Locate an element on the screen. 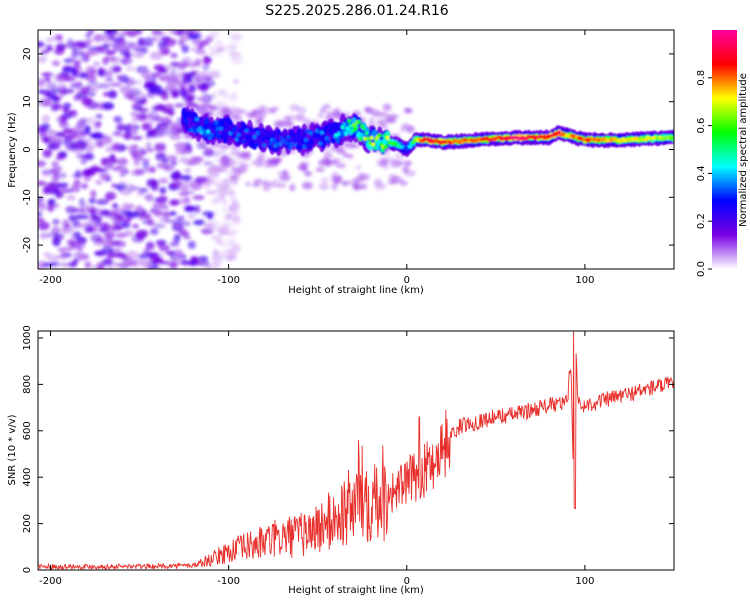 Image resolution: width=750 pixels, height=604 pixels. spectrogram-xtick-label: 0 is located at coordinates (407, 280).